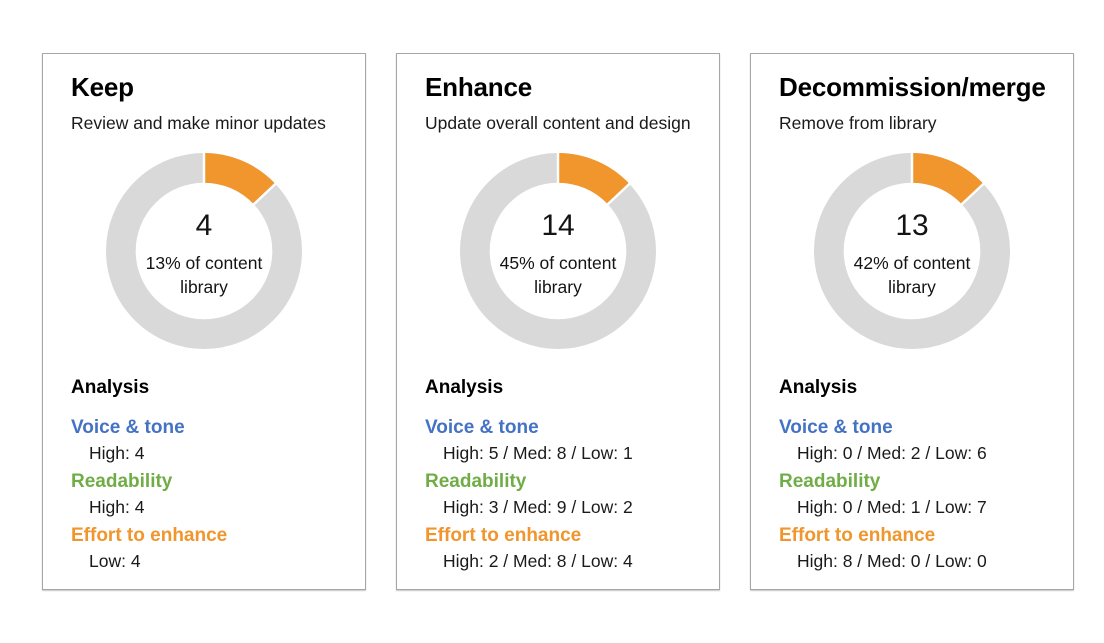  I want to click on donut-chart: 13 42% of content library, so click(912, 251).